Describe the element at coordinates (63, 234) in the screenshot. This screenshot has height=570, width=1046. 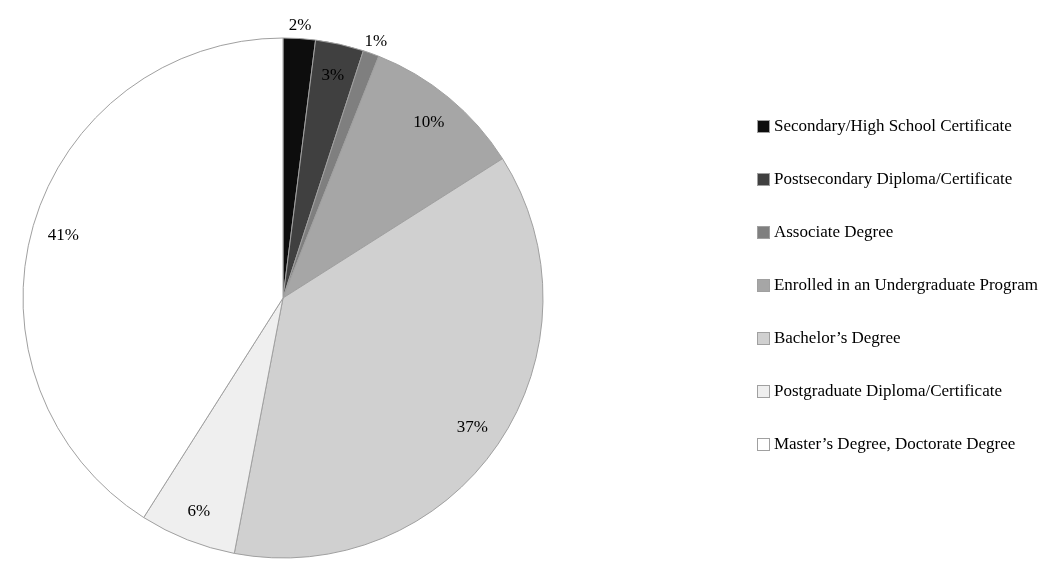
I see `data-label: 41%` at that location.